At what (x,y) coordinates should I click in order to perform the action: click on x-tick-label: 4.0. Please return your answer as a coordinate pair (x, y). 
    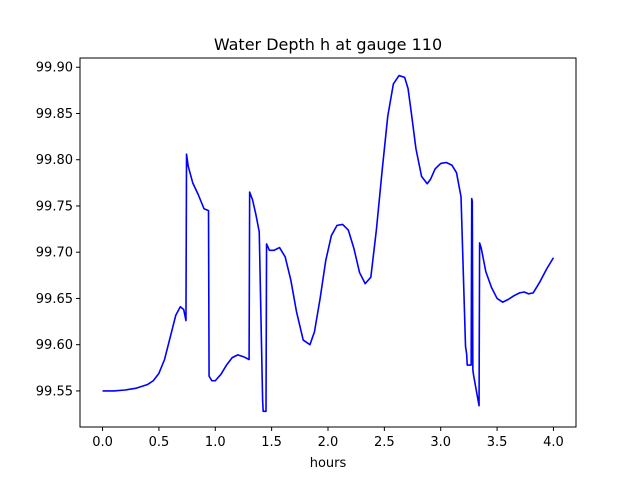
    Looking at the image, I should click on (553, 442).